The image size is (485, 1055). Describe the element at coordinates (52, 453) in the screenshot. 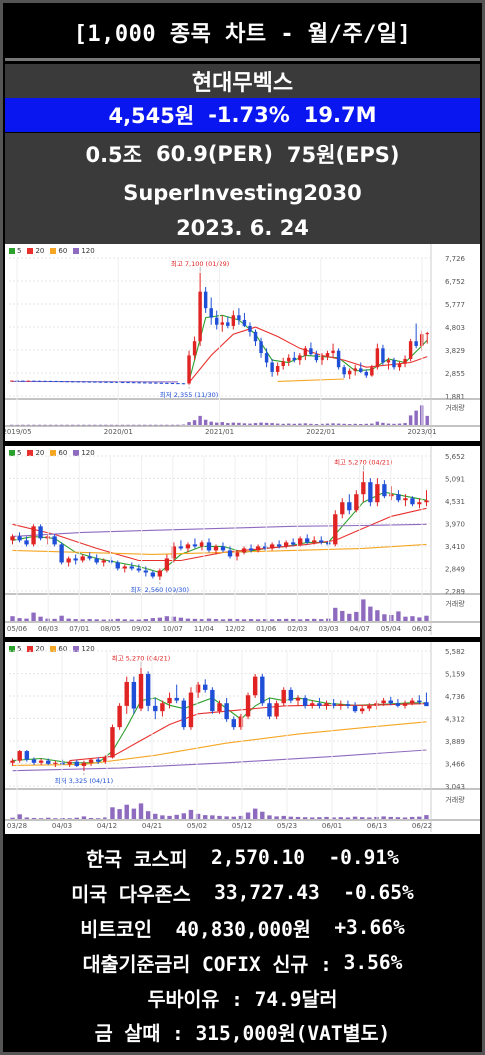

I see `chart-legend: 5 20 60 120` at that location.